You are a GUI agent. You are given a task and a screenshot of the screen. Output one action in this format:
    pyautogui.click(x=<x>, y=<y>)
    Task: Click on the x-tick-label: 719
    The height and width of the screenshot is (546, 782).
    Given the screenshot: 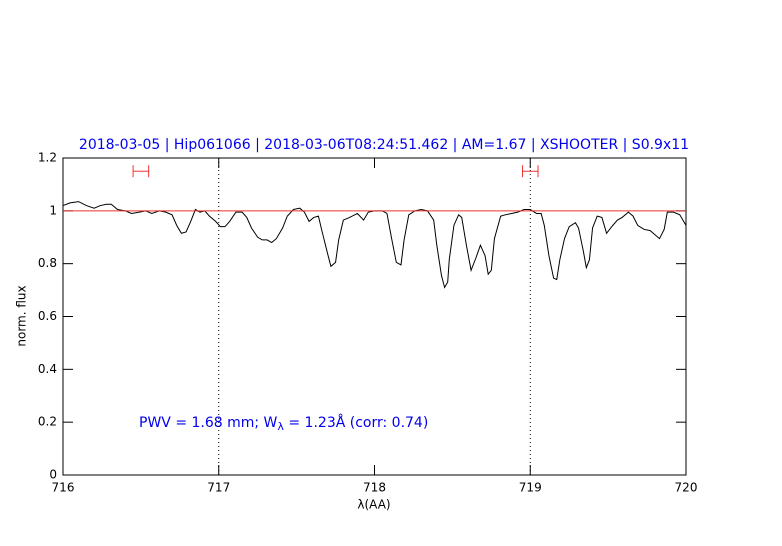 What is the action you would take?
    pyautogui.click(x=530, y=488)
    